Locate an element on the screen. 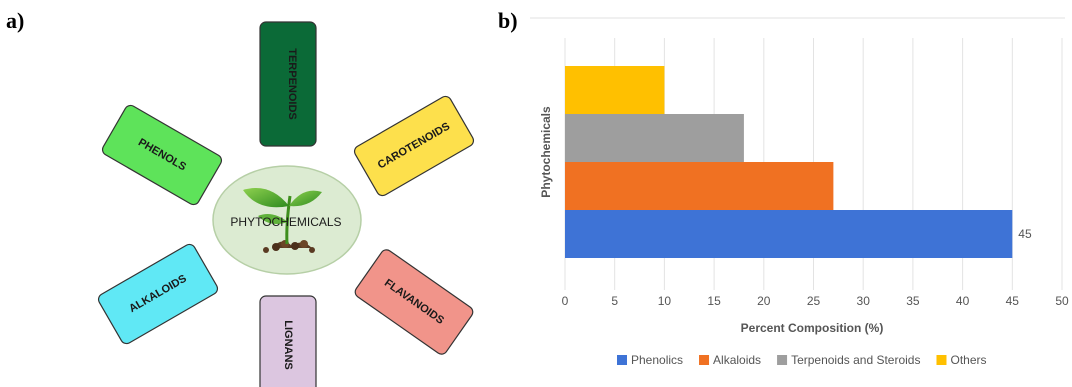 This screenshot has width=1072, height=387. bar-terpenoids-and-steroids is located at coordinates (654, 138).